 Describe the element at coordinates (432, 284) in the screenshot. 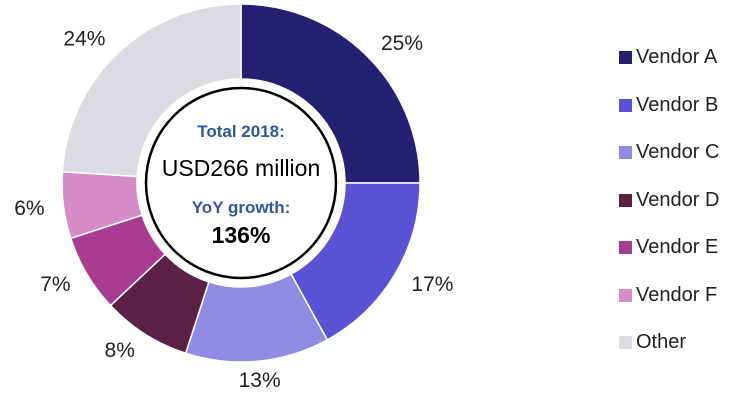

I see `pct-label-vendor-b: 17%` at that location.